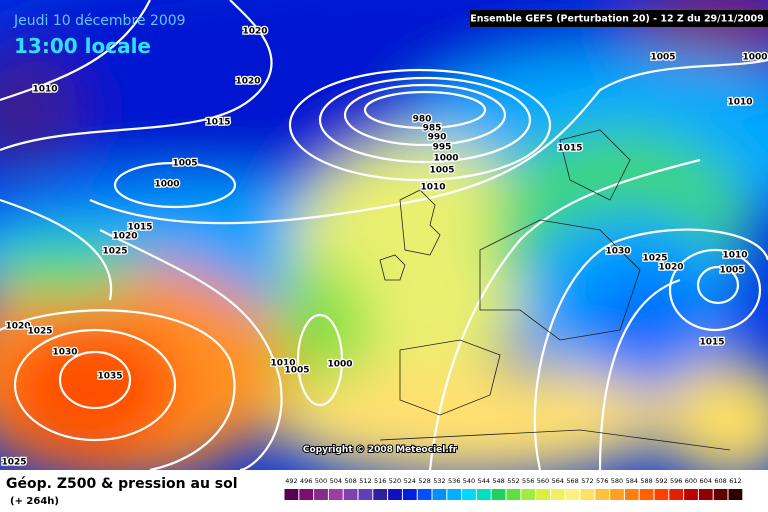  I want to click on scale-label: 500, so click(321, 481).